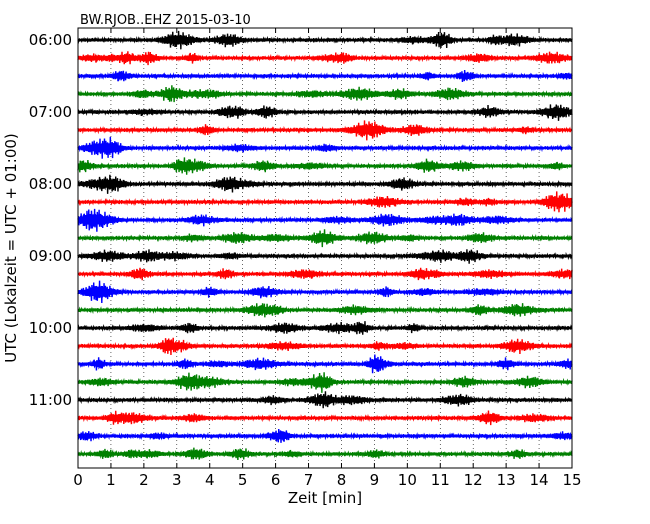 This screenshot has height=524, width=650. I want to click on chart-title: BW.RJOB..EHZ 2015-03-10, so click(165, 20).